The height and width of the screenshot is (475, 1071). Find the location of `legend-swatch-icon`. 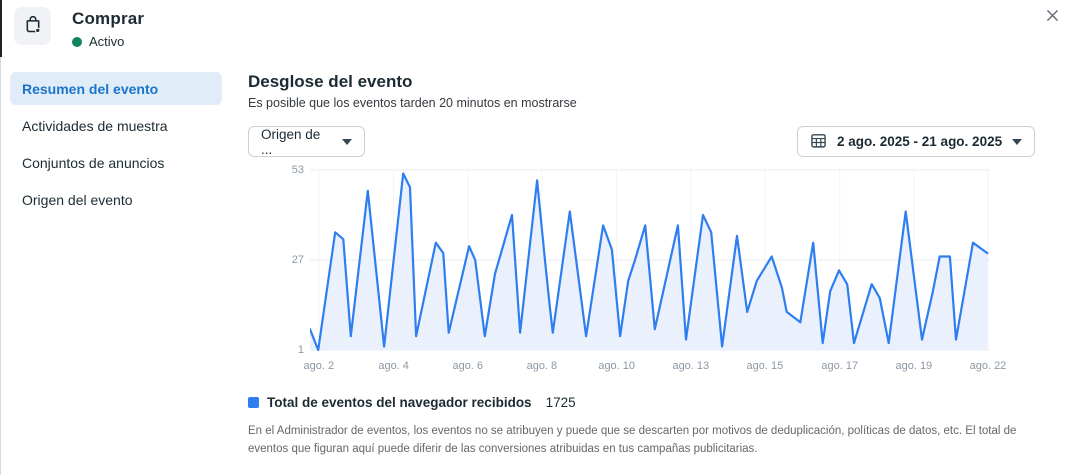

legend-swatch-icon is located at coordinates (253, 402).